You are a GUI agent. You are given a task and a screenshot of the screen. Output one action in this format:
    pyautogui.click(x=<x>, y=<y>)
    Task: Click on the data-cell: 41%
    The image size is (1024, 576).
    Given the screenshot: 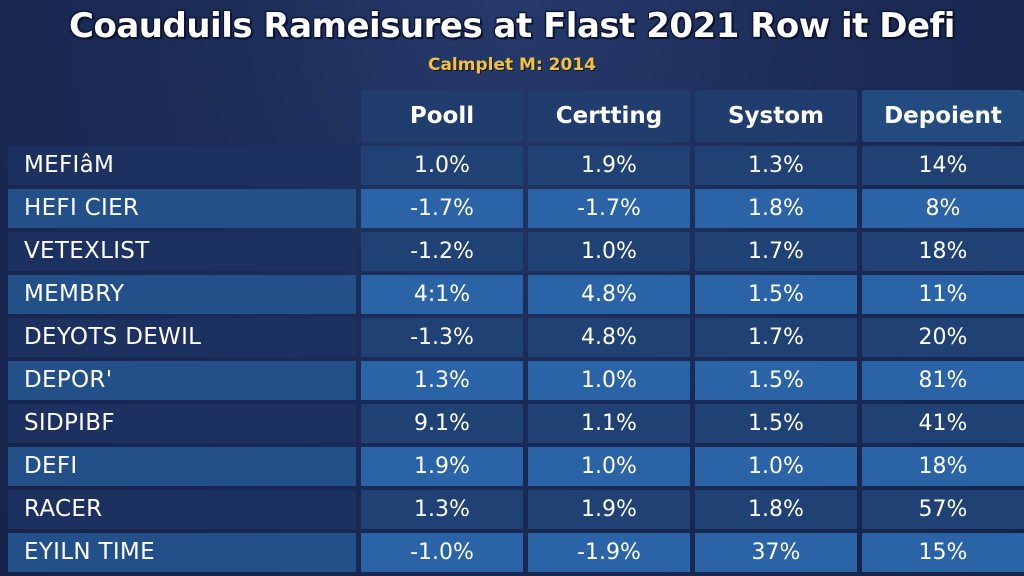 What is the action you would take?
    pyautogui.click(x=943, y=423)
    